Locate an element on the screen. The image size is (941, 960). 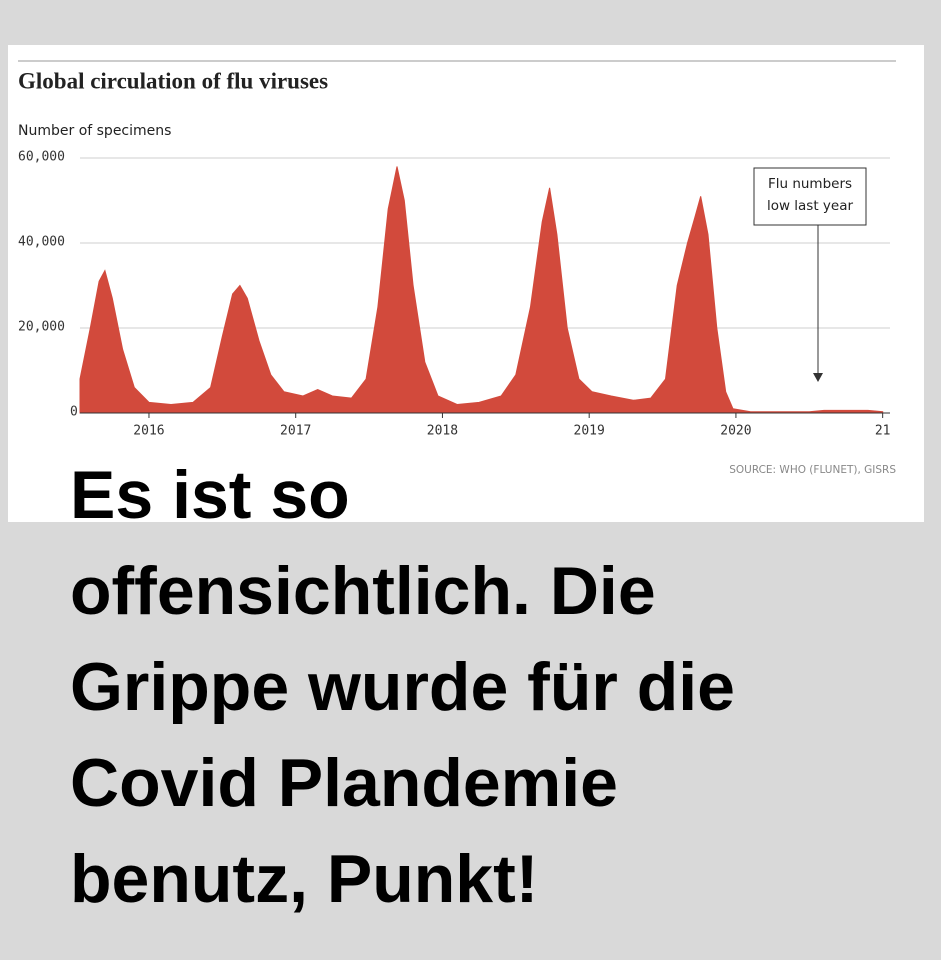
annotation-box is located at coordinates (810, 196).